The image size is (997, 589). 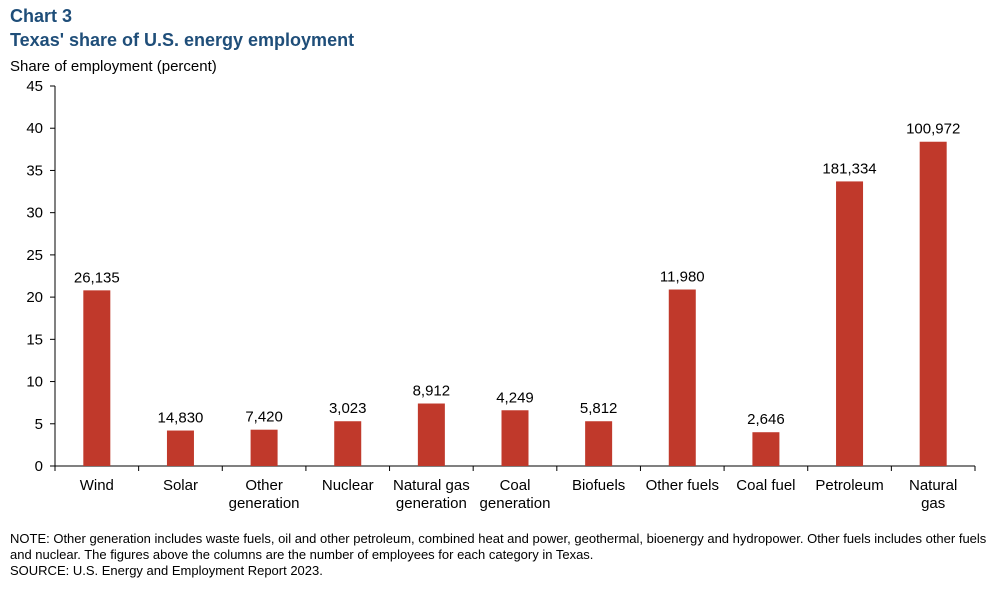 I want to click on x-tick-label: Other fuels, so click(x=682, y=485).